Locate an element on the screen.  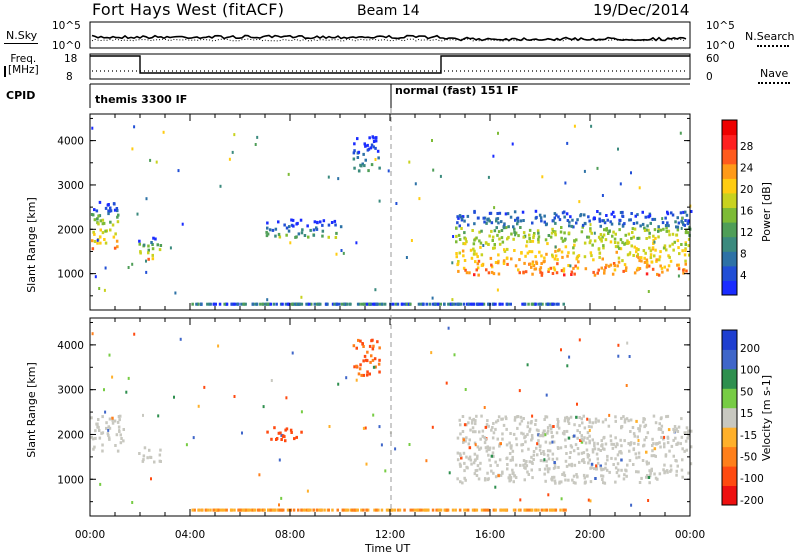
nave-legend-line is located at coordinates (774, 83).